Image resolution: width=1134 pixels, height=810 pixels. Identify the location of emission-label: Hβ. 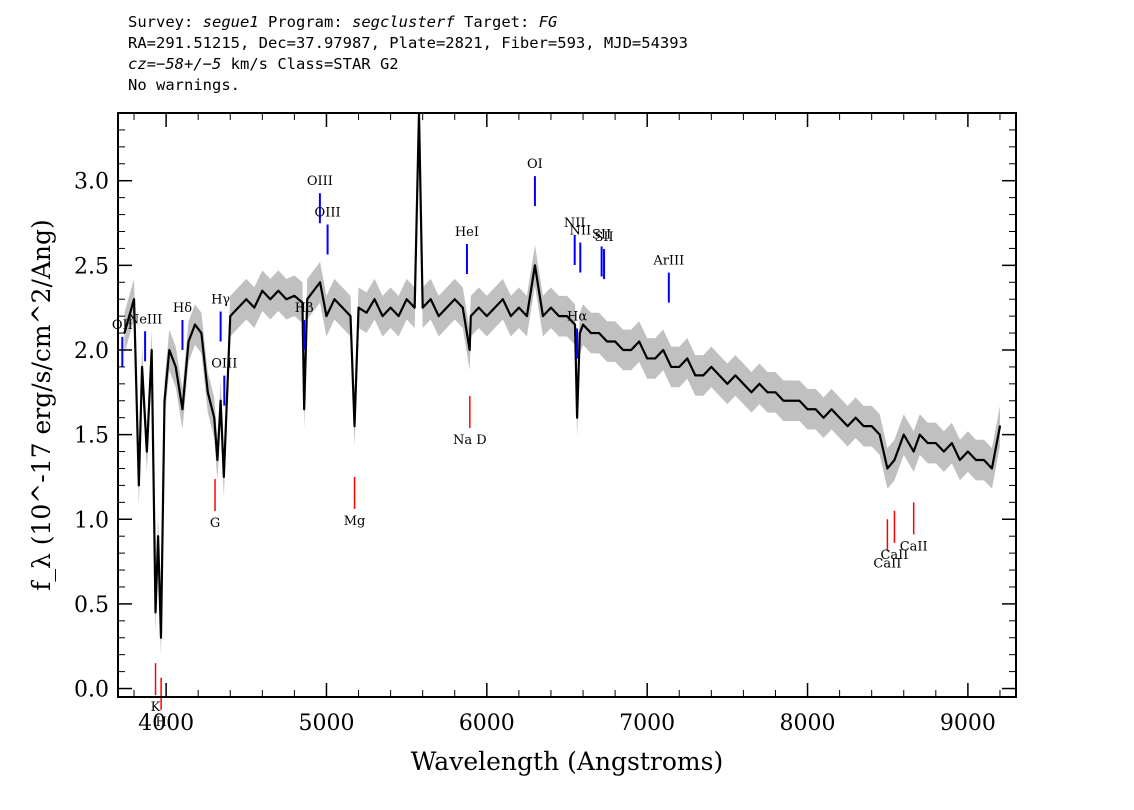
(304, 308).